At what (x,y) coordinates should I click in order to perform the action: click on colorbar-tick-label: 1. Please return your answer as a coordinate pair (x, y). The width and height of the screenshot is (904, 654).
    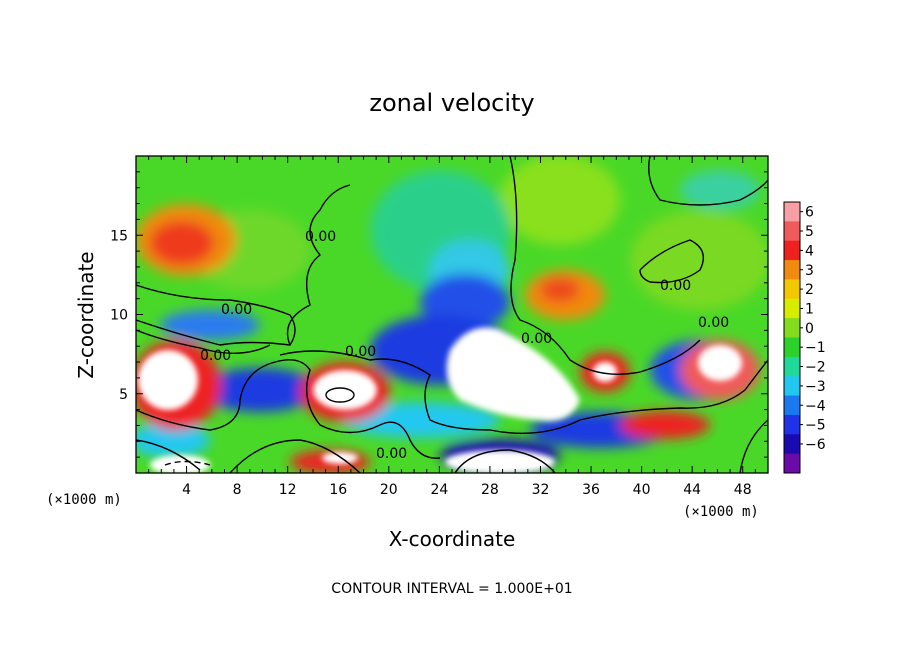
    Looking at the image, I should click on (809, 309).